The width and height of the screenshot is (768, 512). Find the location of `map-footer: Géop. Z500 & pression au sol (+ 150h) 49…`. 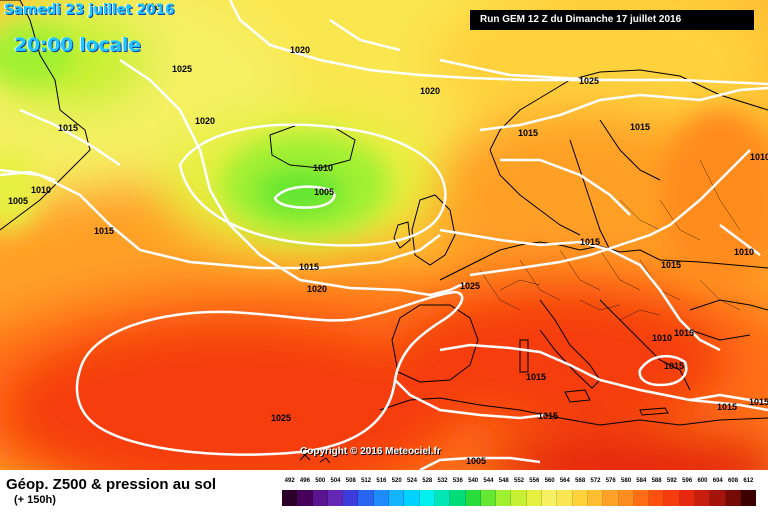

map-footer: Géop. Z500 & pression au sol (+ 150h) 49… is located at coordinates (384, 491).